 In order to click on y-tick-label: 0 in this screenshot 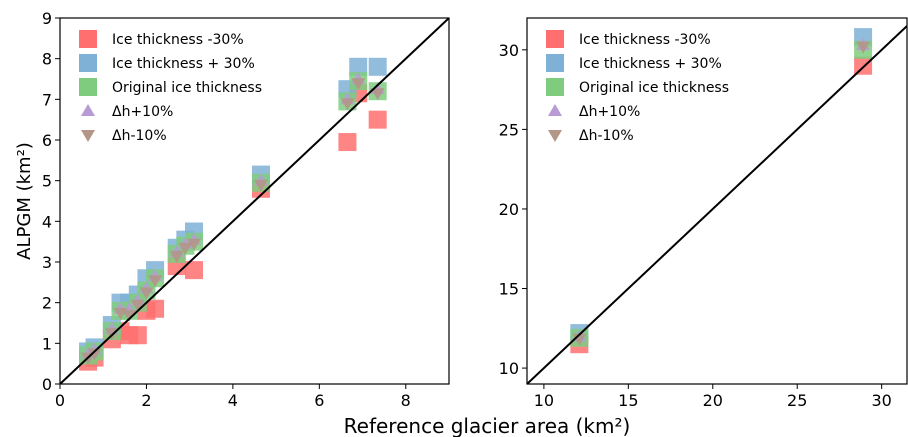, I will do `click(47, 384)`.